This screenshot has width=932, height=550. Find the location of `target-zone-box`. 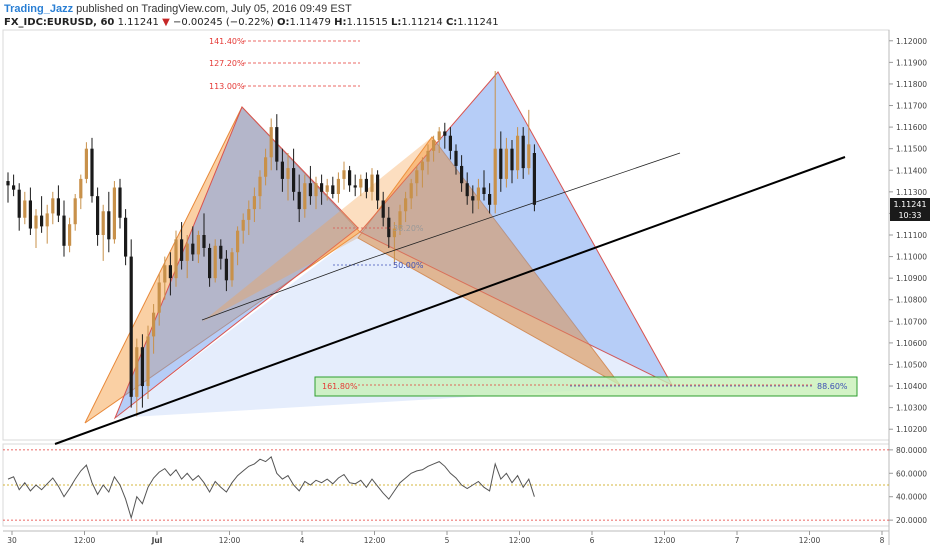

target-zone-box is located at coordinates (586, 386).